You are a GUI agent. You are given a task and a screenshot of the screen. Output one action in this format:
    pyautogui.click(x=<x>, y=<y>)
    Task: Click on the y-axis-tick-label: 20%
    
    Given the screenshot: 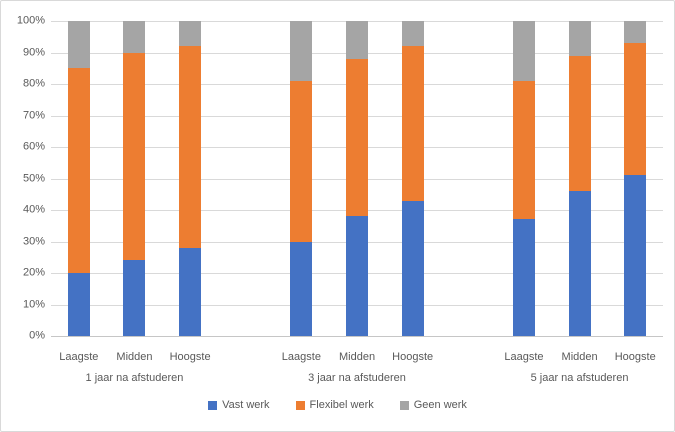 What is the action you would take?
    pyautogui.click(x=33, y=272)
    